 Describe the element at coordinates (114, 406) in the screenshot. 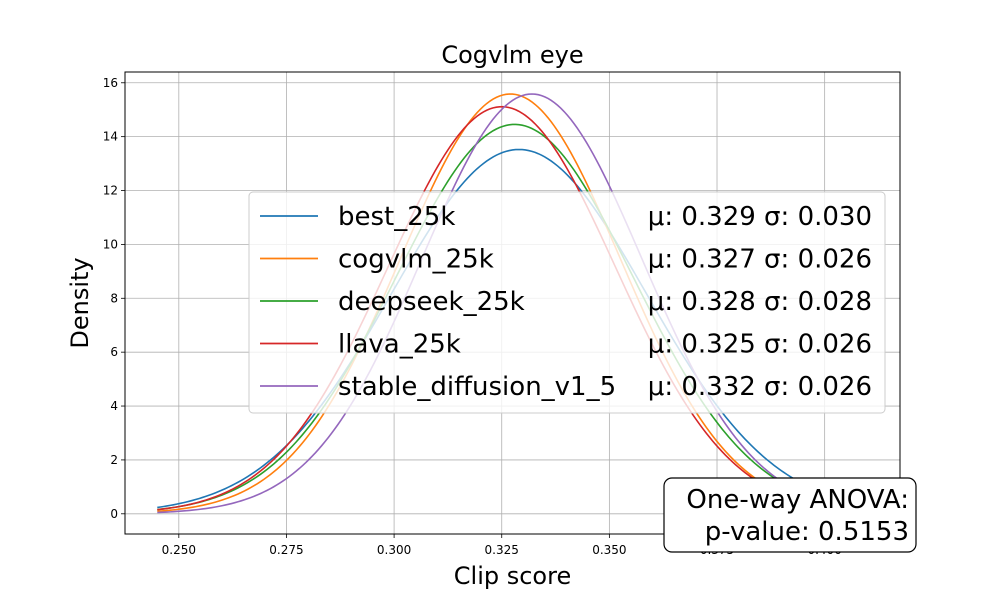

I see `y-tick-label: 4` at that location.